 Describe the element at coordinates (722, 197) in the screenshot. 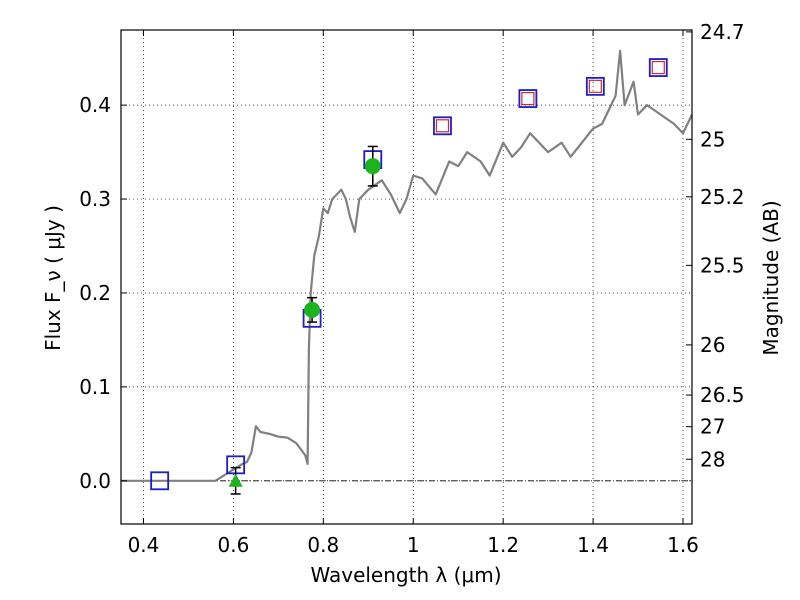

I see `right-tick-label: 25.2` at that location.